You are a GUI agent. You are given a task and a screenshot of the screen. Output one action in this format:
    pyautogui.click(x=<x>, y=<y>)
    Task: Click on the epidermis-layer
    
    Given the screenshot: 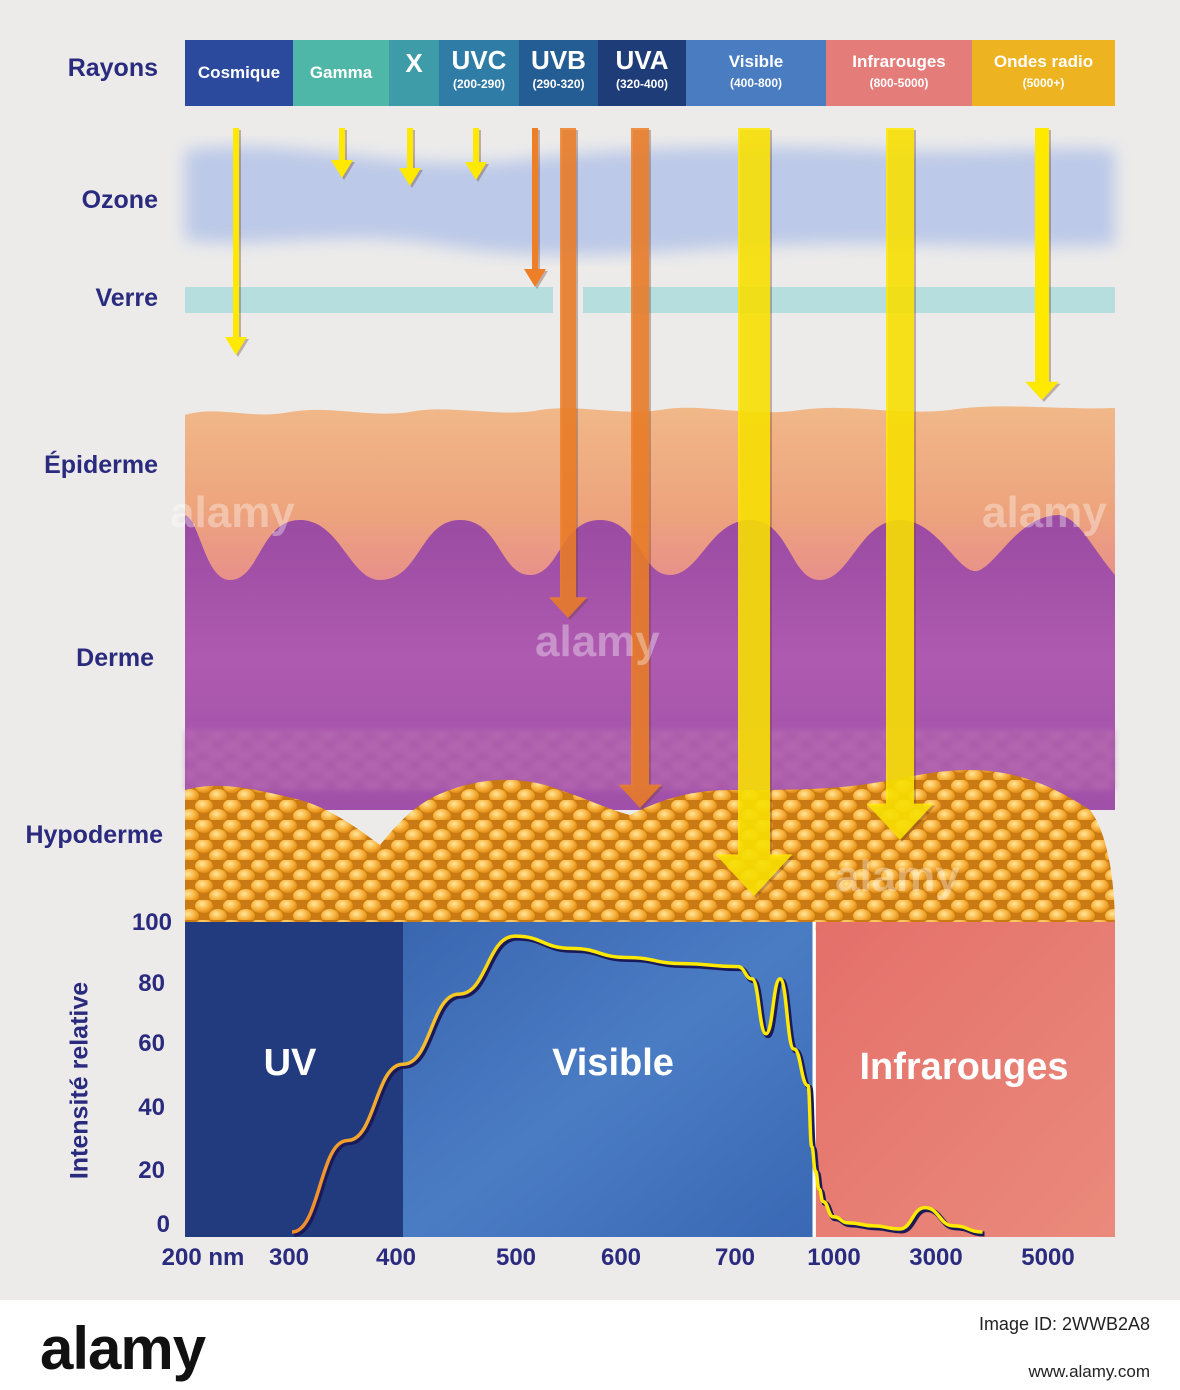 What is the action you would take?
    pyautogui.click(x=650, y=493)
    